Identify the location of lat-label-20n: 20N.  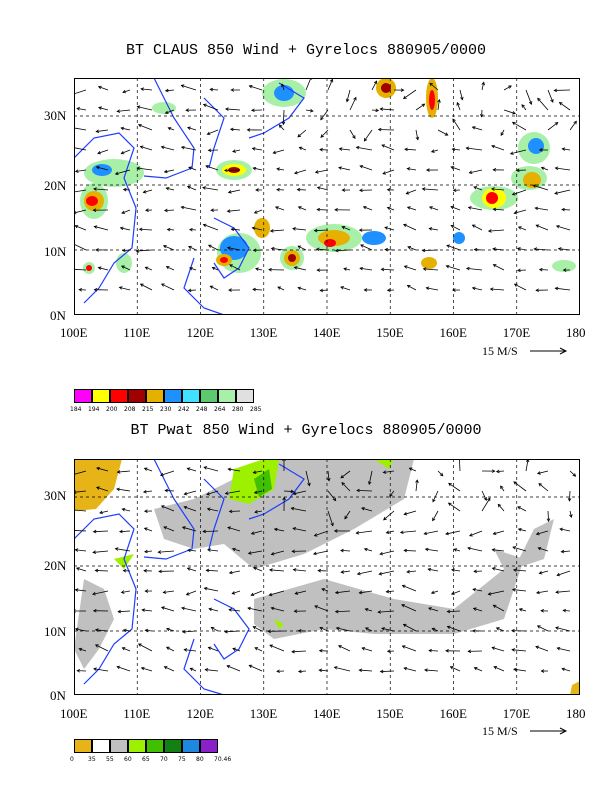
(55, 185).